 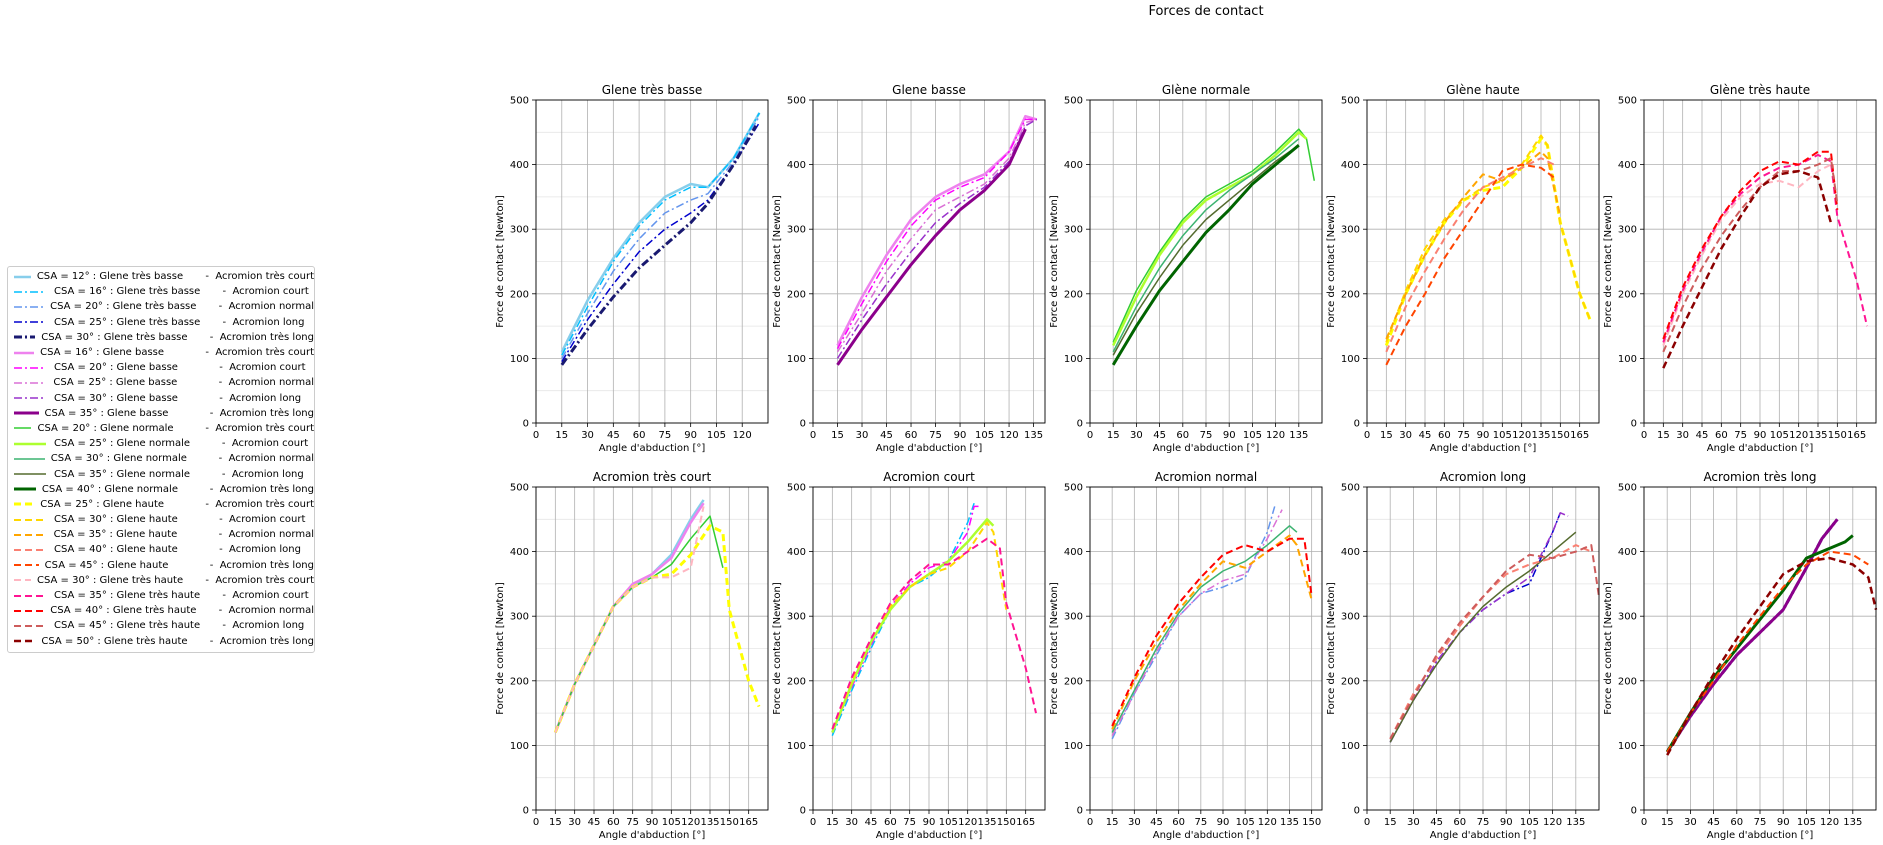 What do you see at coordinates (1579, 435) in the screenshot?
I see `x-tick-label: 165` at bounding box center [1579, 435].